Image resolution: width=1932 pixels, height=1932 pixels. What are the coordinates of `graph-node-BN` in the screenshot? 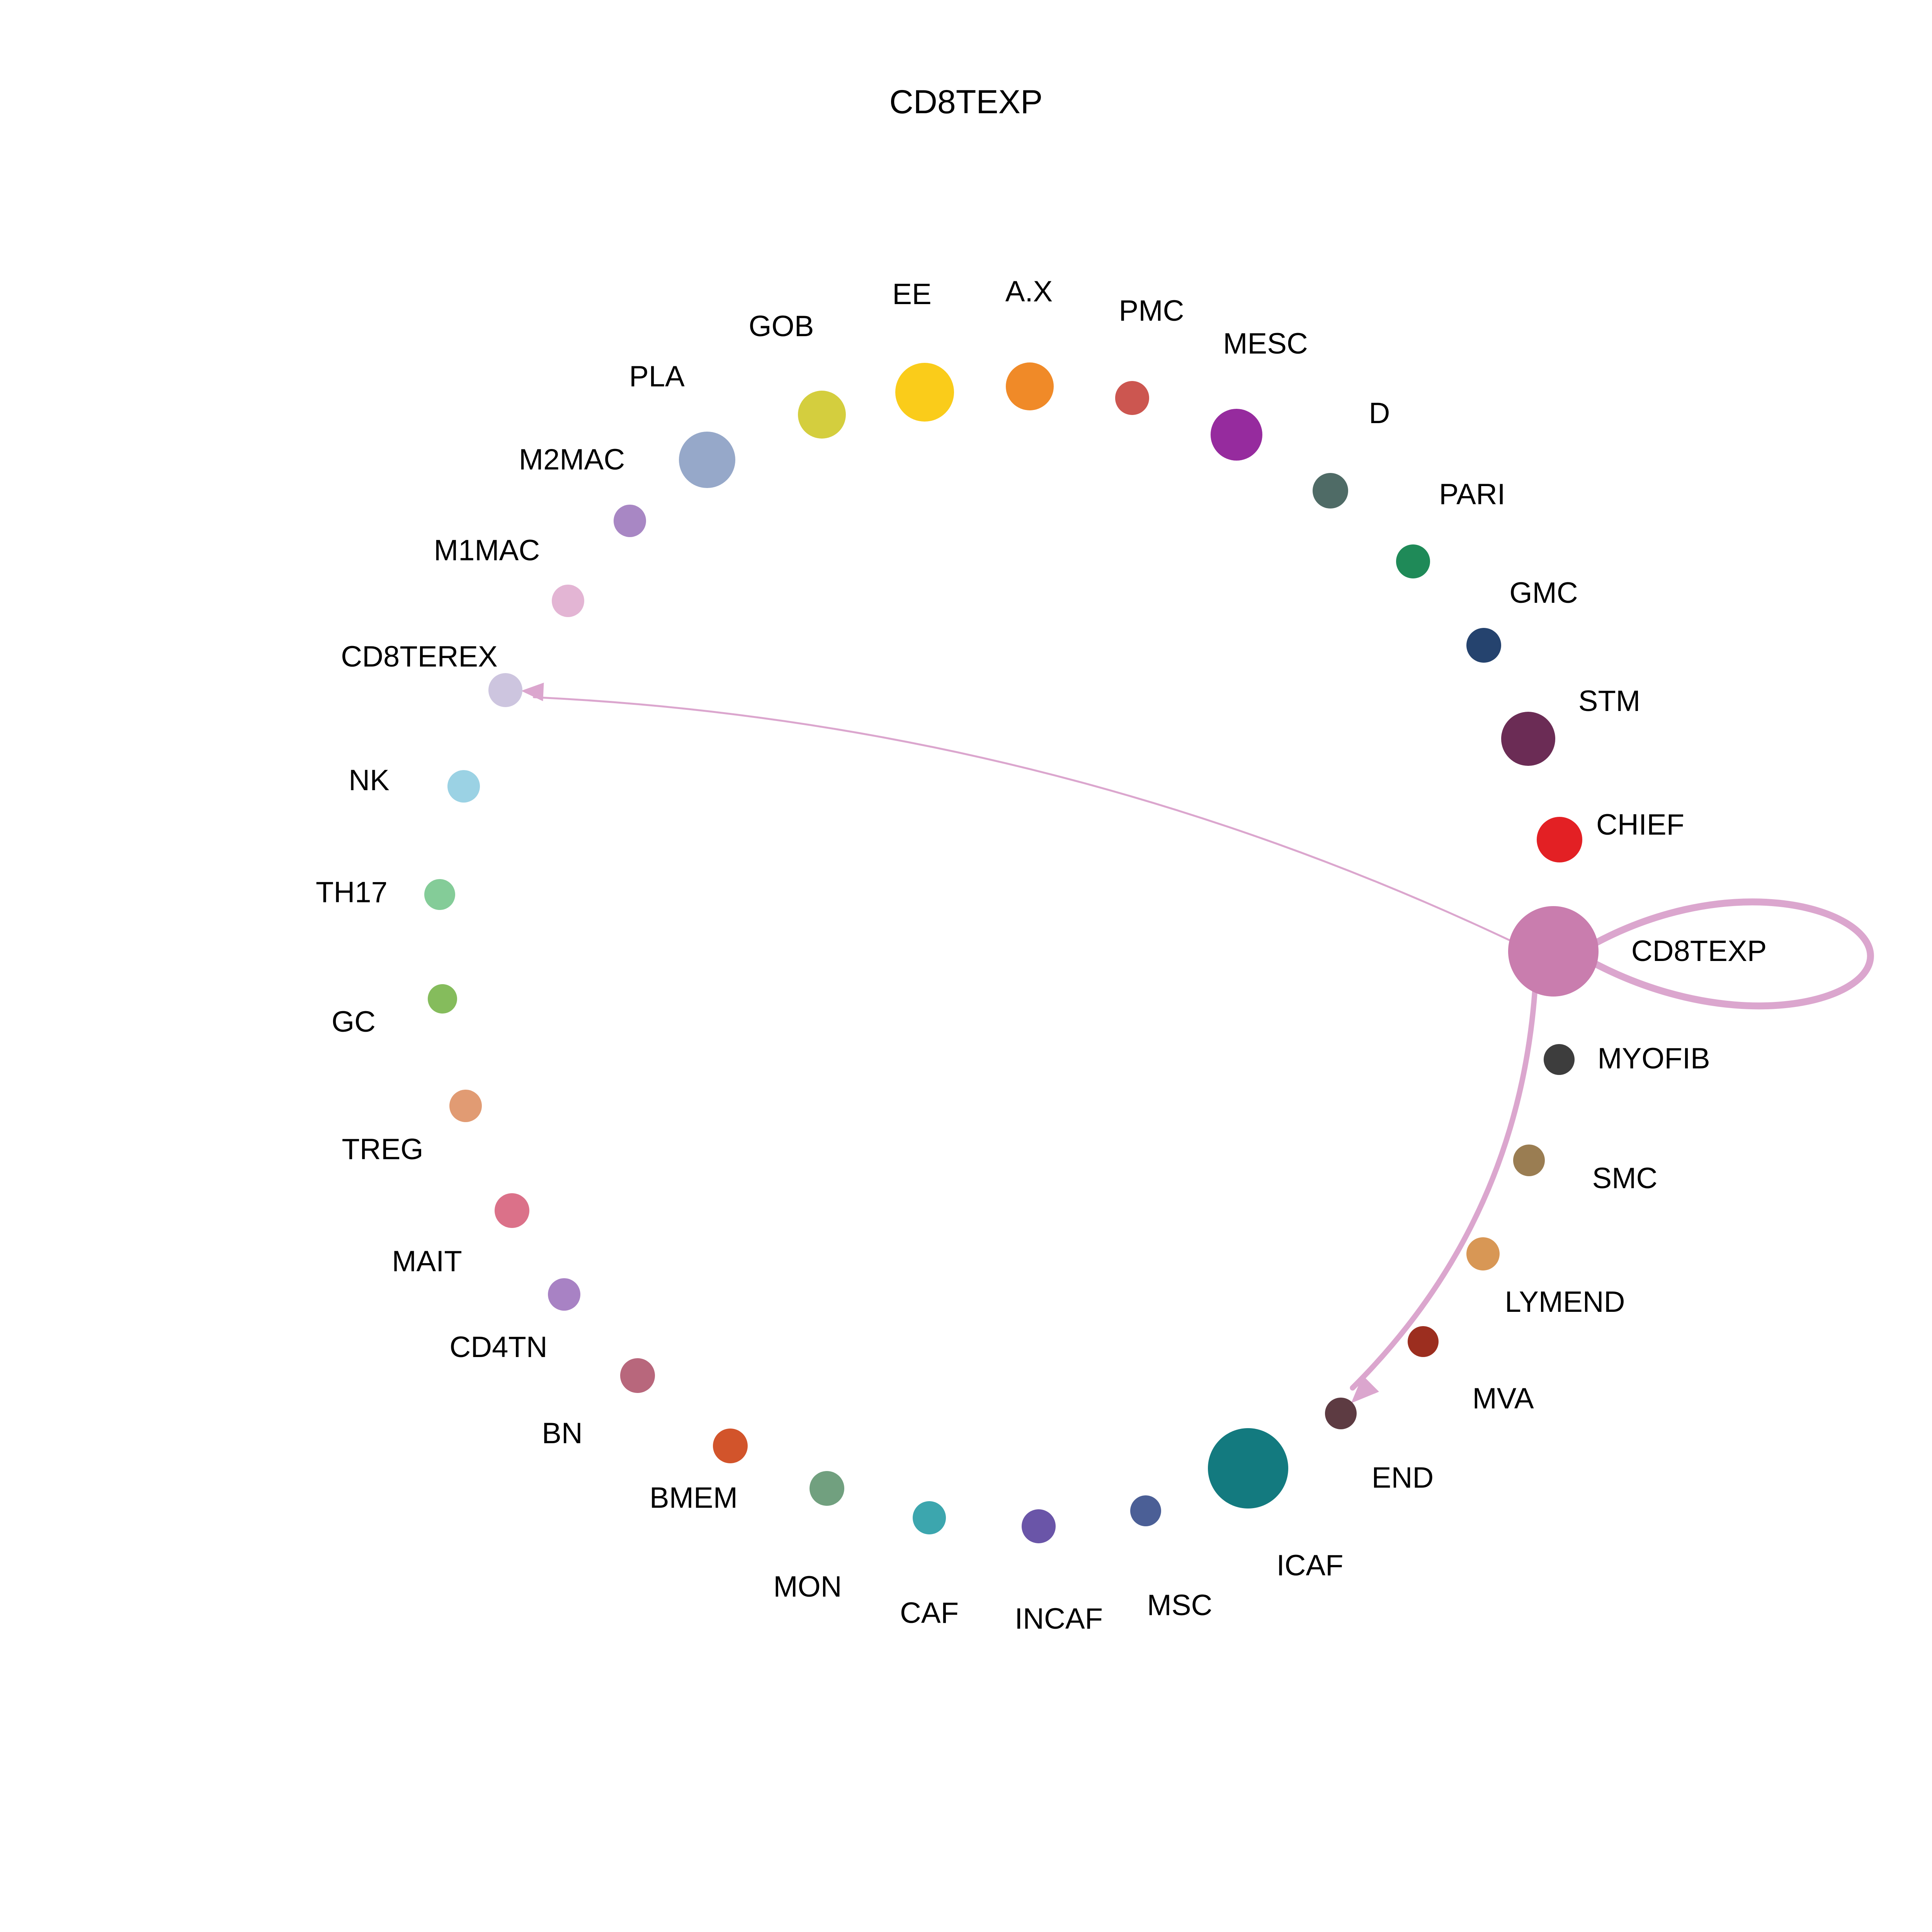 It's located at (638, 1376).